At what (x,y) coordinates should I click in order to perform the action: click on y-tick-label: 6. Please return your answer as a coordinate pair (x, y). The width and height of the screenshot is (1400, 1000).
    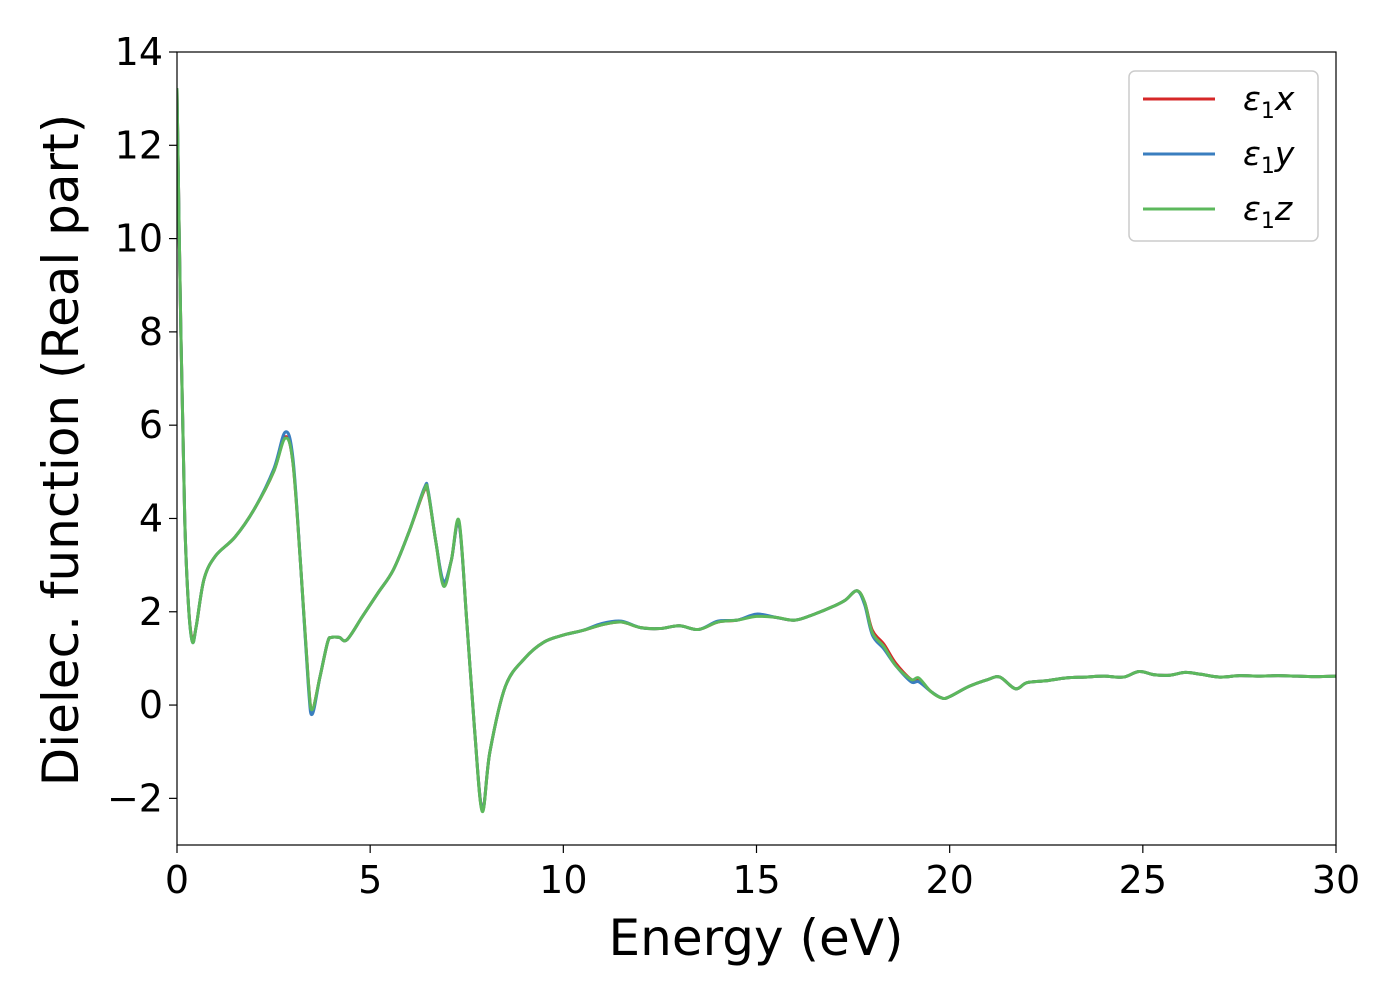
    Looking at the image, I should click on (151, 425).